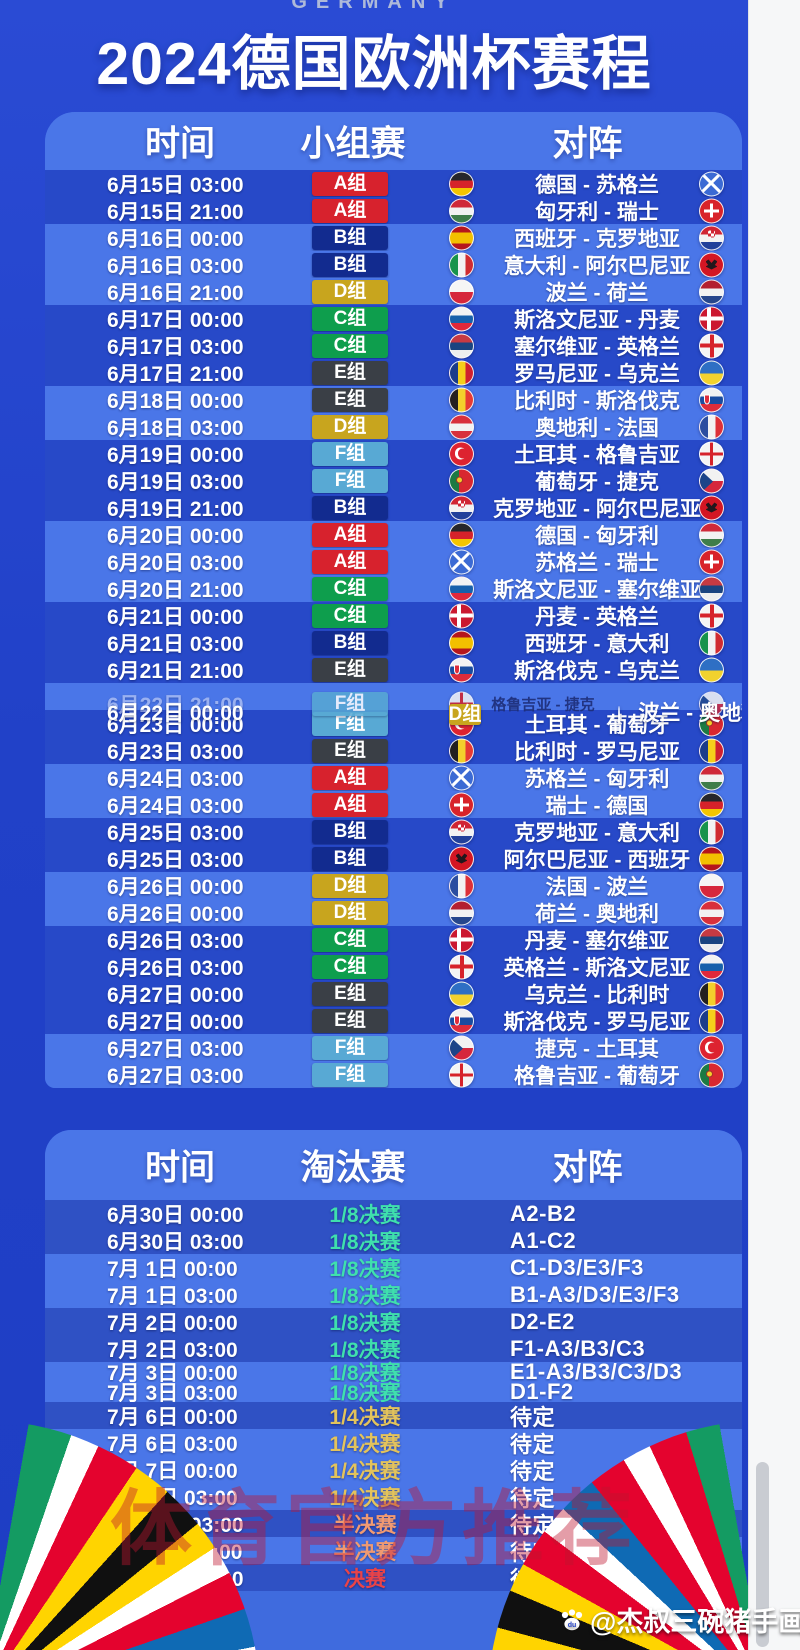 This screenshot has height=1650, width=800. I want to click on match-time: 6月23日 00:00, so click(175, 725).